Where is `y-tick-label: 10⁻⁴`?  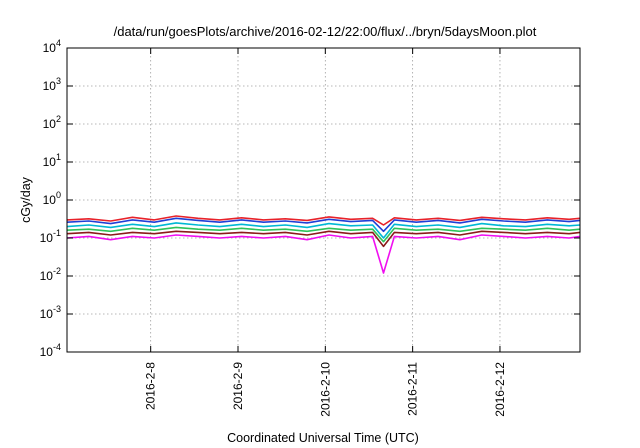
y-tick-label: 10⁻⁴ is located at coordinates (50, 350).